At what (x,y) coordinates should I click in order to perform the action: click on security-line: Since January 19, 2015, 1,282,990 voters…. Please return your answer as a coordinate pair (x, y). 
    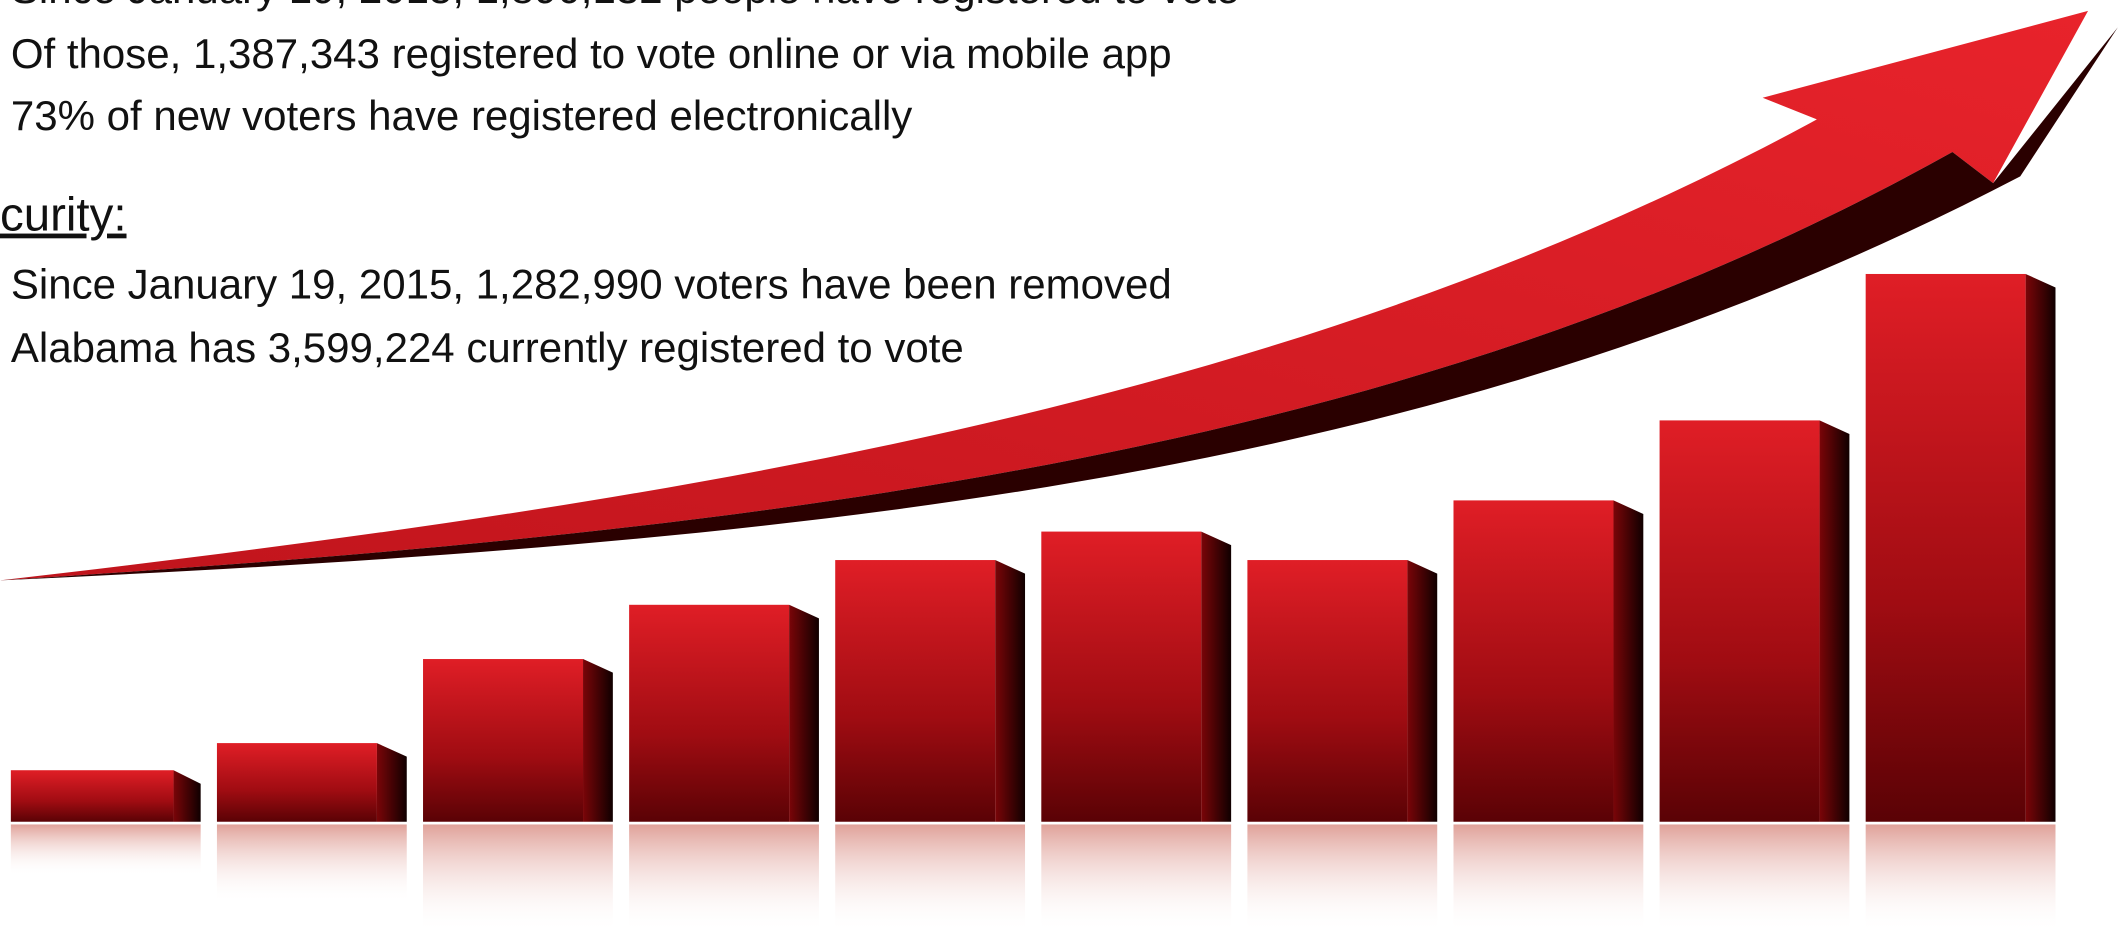
    Looking at the image, I should click on (591, 283).